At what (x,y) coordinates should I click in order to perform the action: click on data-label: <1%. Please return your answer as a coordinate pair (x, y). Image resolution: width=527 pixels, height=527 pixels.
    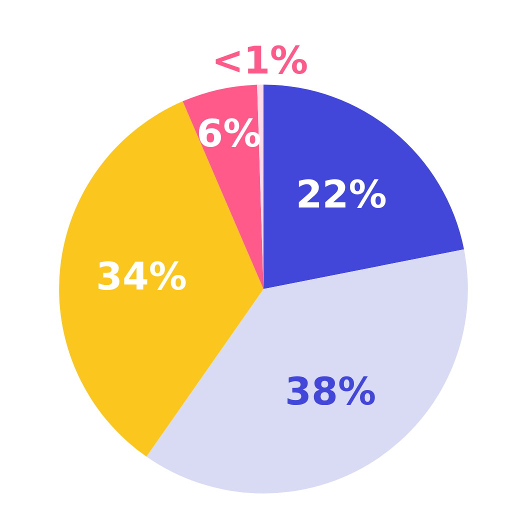
    Looking at the image, I should click on (260, 60).